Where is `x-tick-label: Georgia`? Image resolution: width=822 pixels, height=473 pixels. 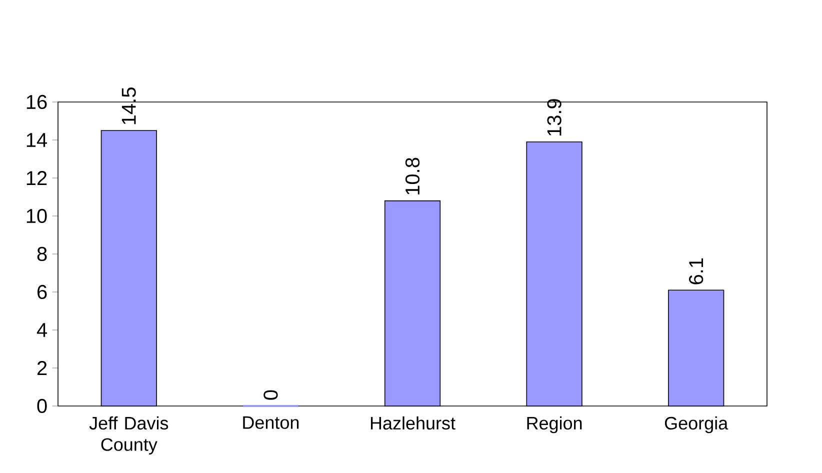 x-tick-label: Georgia is located at coordinates (696, 425).